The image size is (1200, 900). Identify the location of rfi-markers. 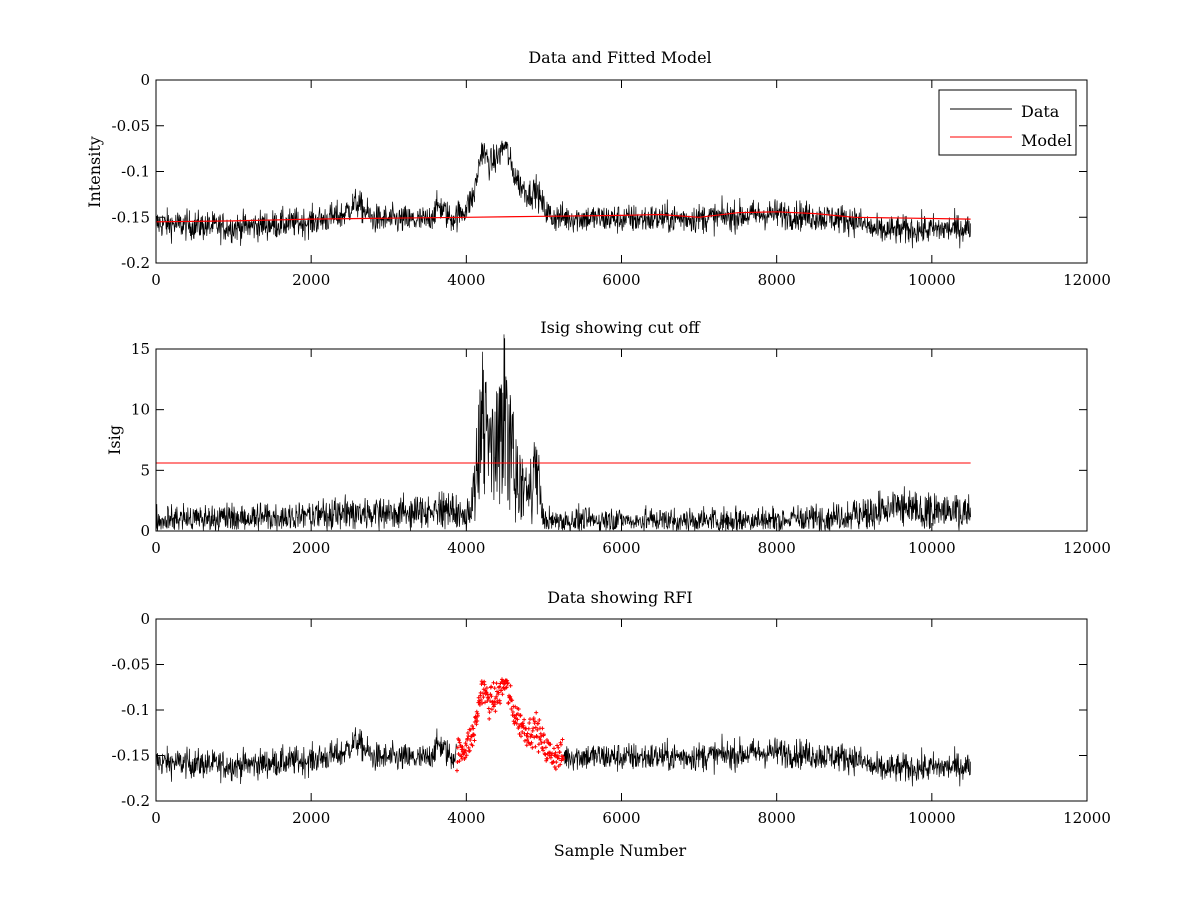
(510, 725).